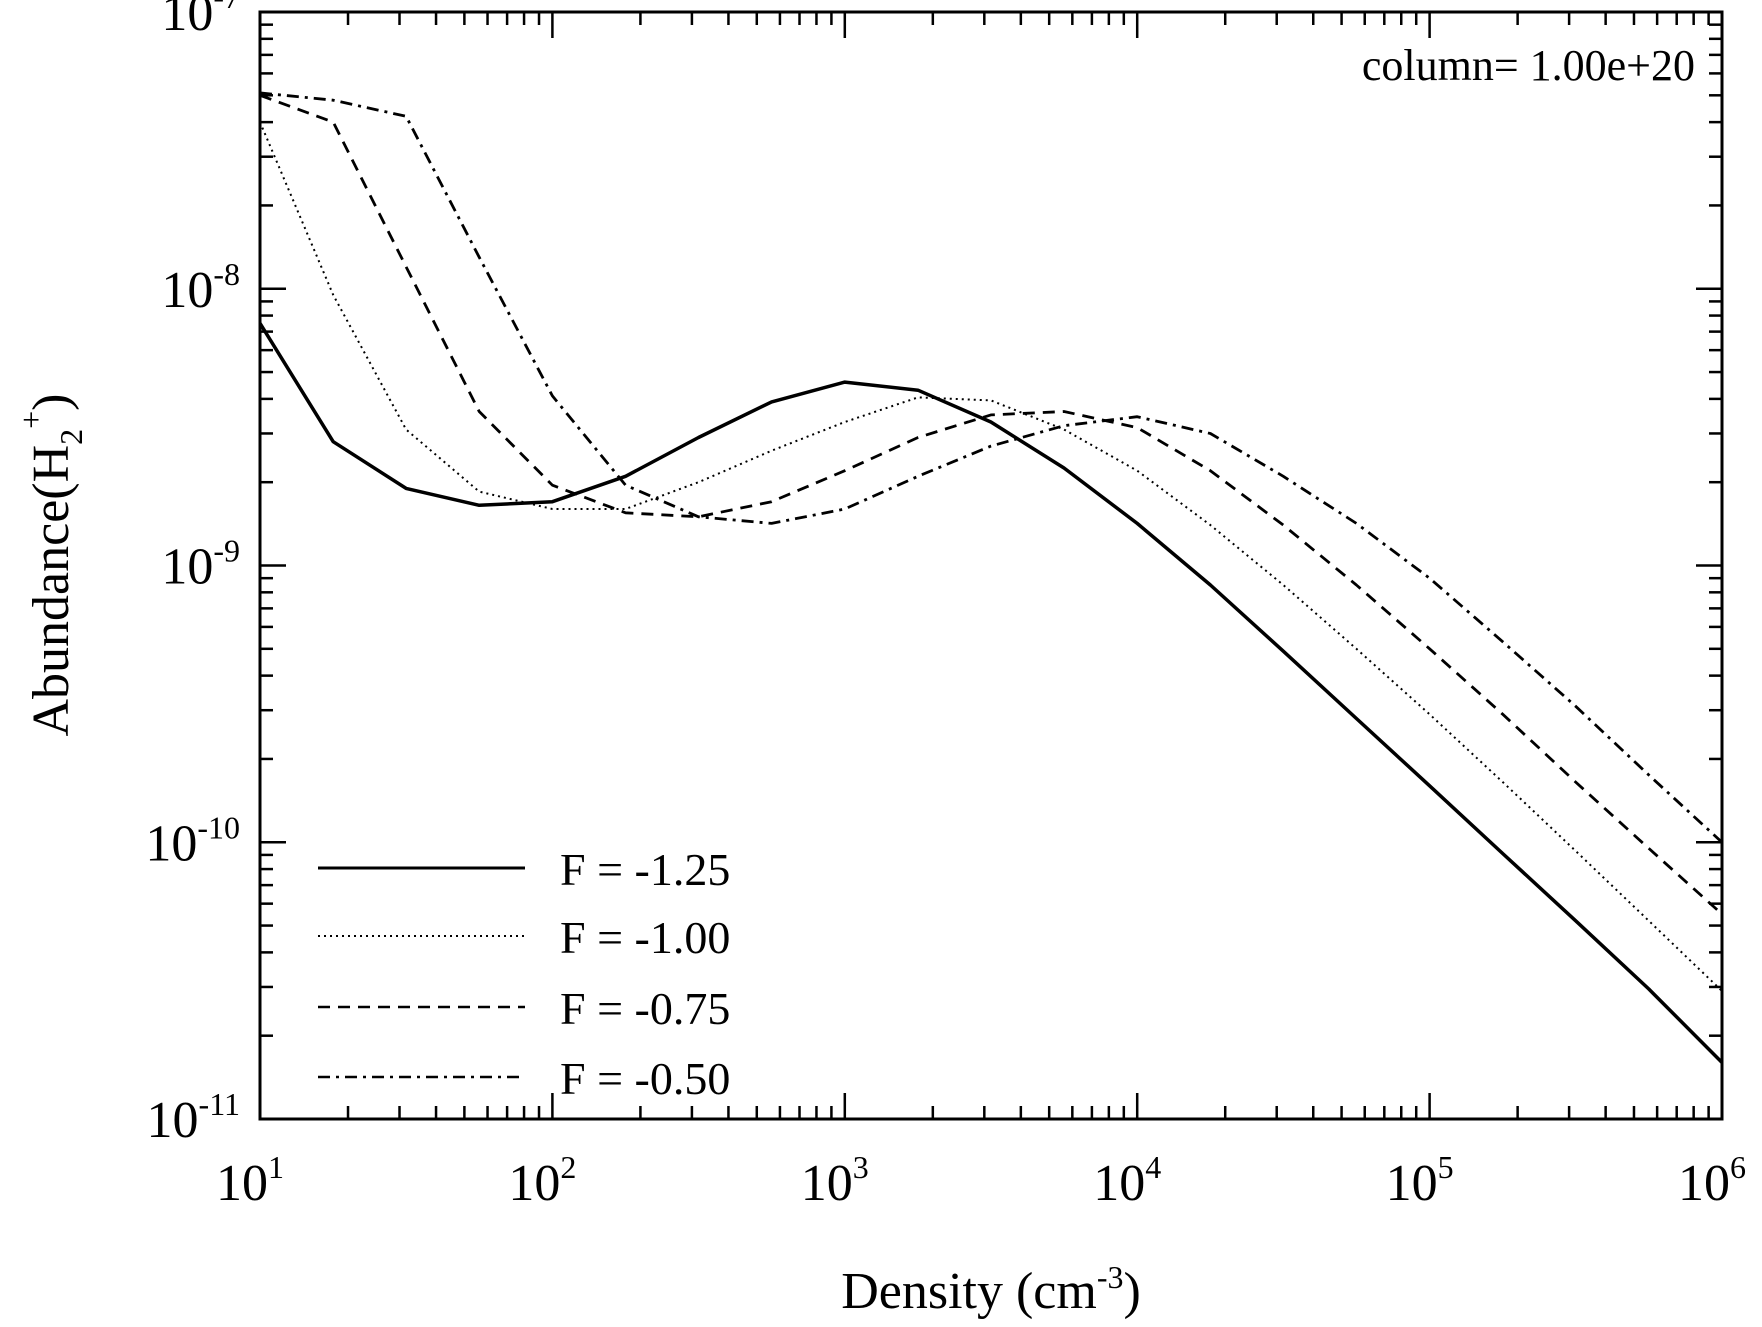 This screenshot has height=1327, width=1762. I want to click on x-tick-label-0: 10¹, so click(250, 1180).